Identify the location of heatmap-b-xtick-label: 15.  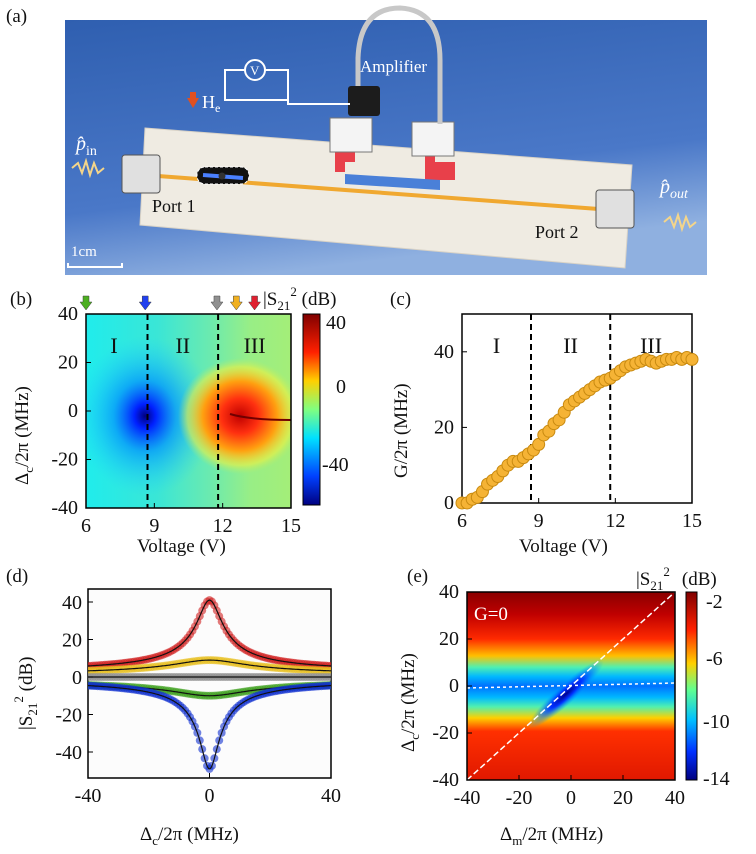
(291, 526).